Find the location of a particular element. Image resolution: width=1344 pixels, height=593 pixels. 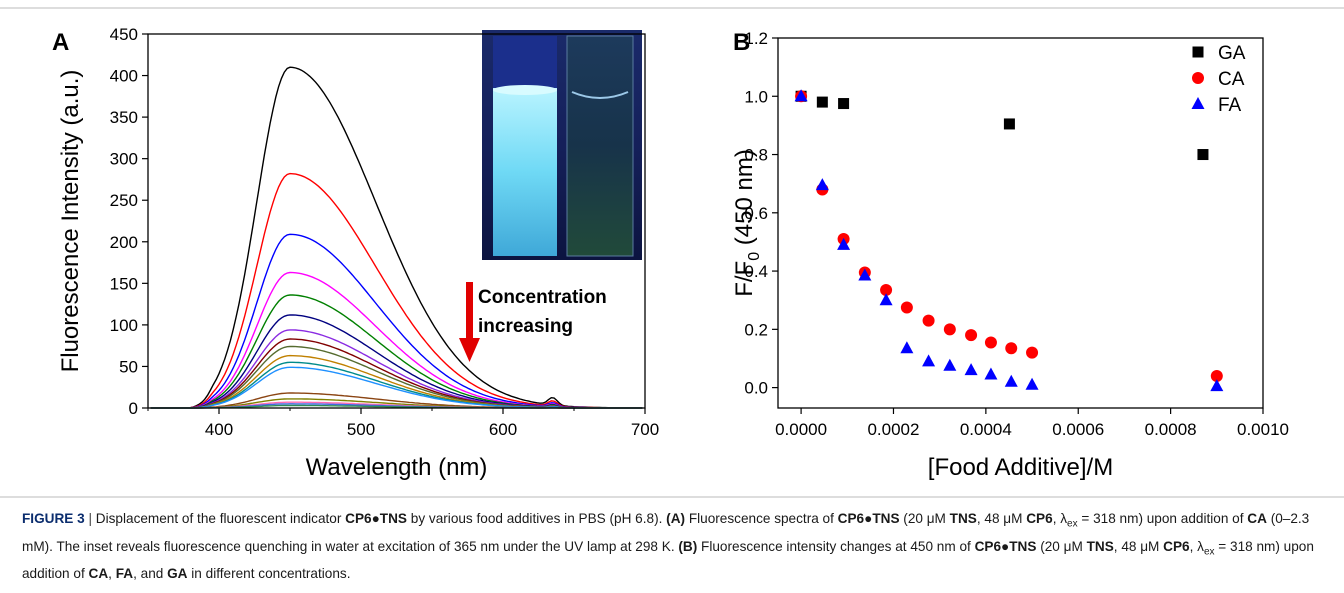

y-axis-title: Fluorescence Intensity (a.u.) is located at coordinates (70, 221).